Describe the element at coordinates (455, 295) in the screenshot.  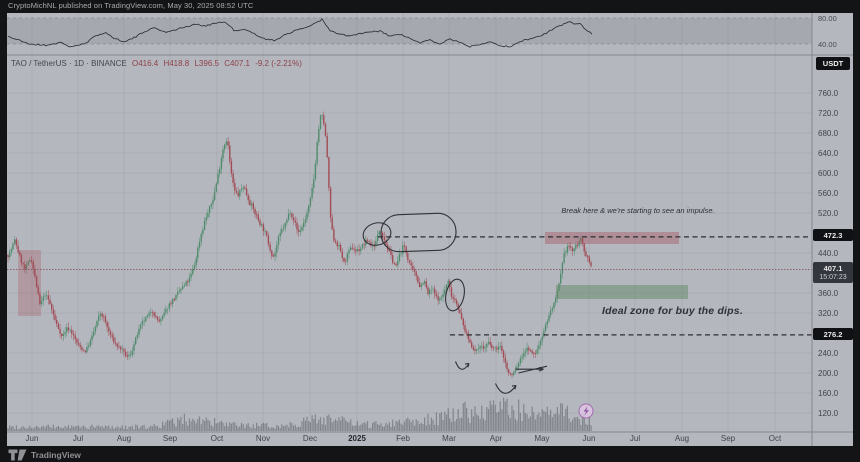
I see `sketch-drop-ellipse` at that location.